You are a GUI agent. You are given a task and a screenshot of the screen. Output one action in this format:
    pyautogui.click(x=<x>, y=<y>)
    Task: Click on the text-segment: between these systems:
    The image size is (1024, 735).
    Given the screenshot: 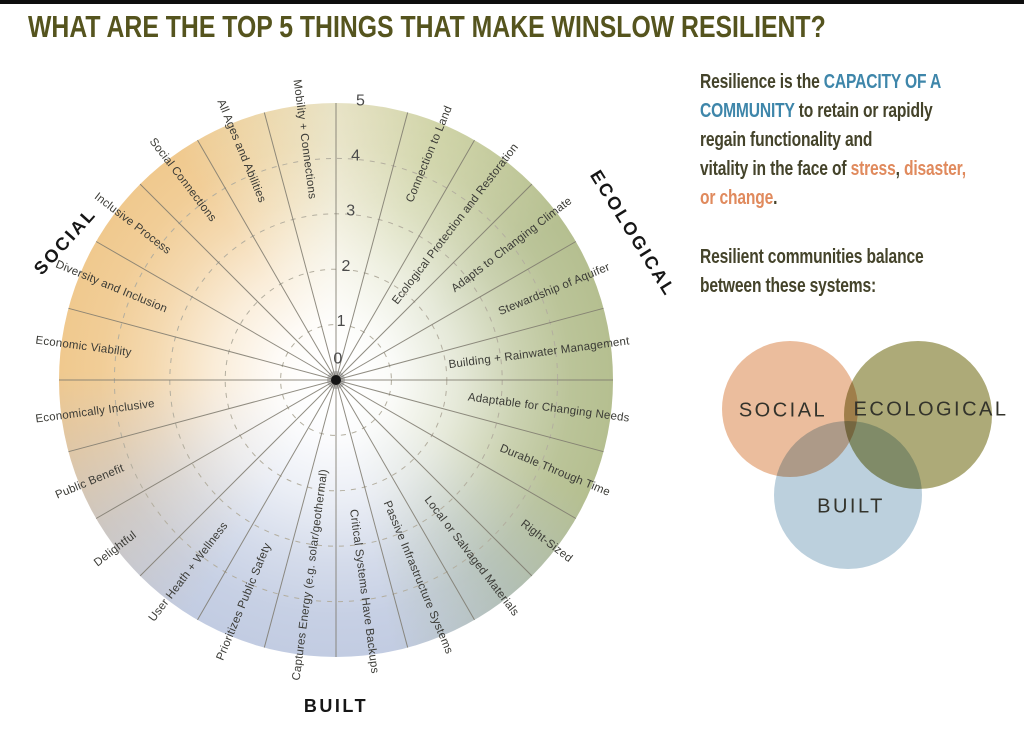 What is the action you would take?
    pyautogui.click(x=788, y=286)
    